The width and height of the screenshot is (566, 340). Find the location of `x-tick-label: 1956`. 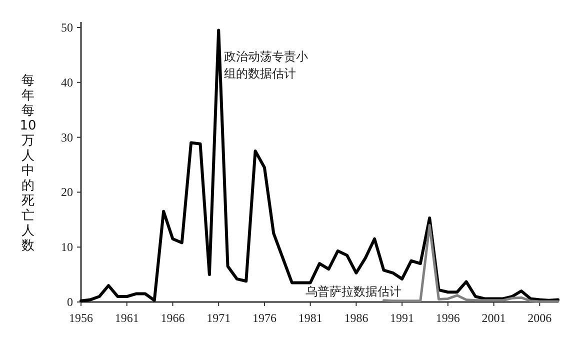

x-tick-label: 1956 is located at coordinates (81, 318).